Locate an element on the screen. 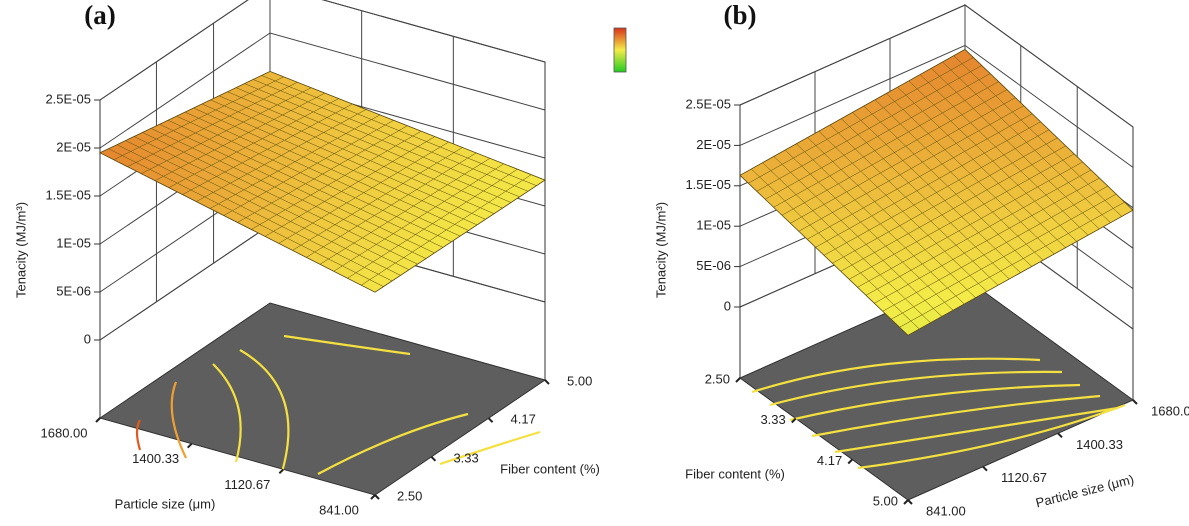 This screenshot has width=1189, height=526. x-tick-label: 1400.33 is located at coordinates (155, 458).